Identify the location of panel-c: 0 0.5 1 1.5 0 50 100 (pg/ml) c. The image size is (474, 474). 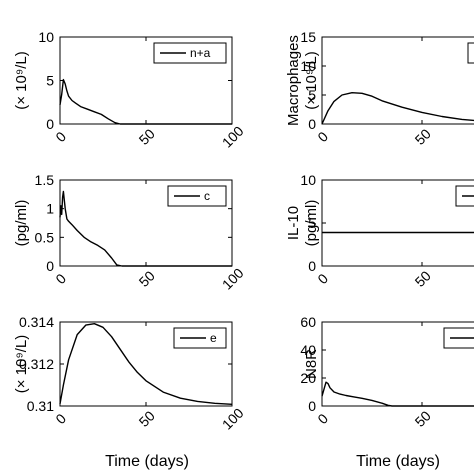
(130, 232).